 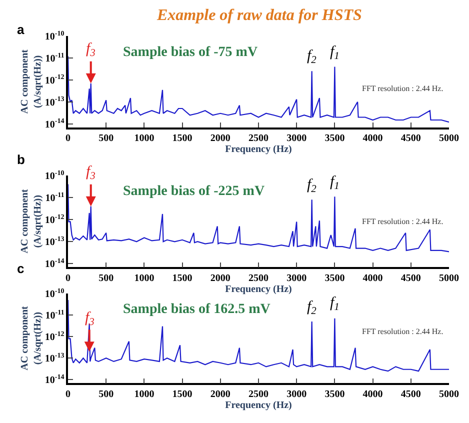 What do you see at coordinates (190, 52) in the screenshot?
I see `annotation: Sample bias of -75 mV` at bounding box center [190, 52].